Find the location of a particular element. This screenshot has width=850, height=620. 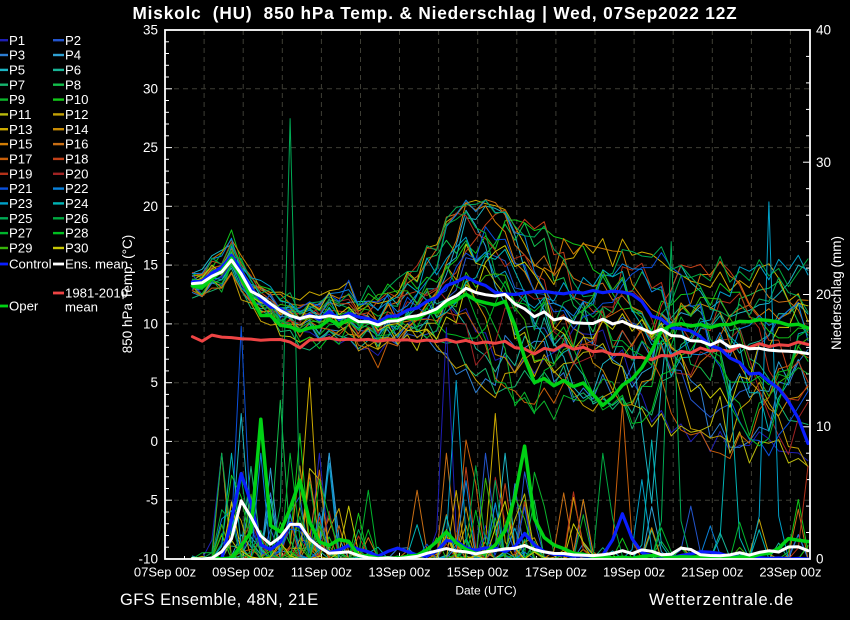

svg-text: P17 is located at coordinates (20, 159).